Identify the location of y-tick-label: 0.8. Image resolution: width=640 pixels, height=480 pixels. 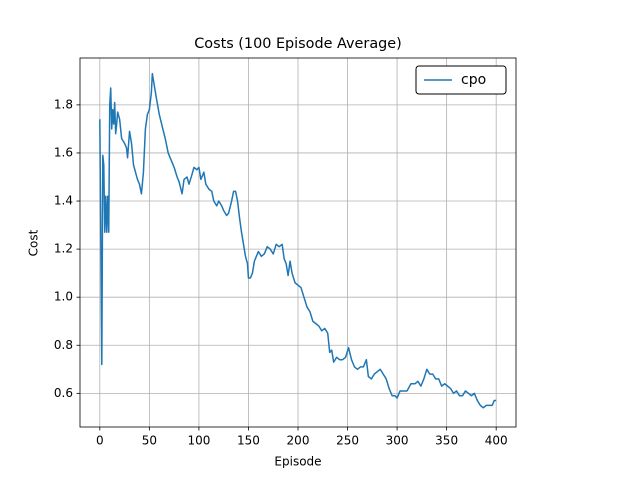
(63, 345).